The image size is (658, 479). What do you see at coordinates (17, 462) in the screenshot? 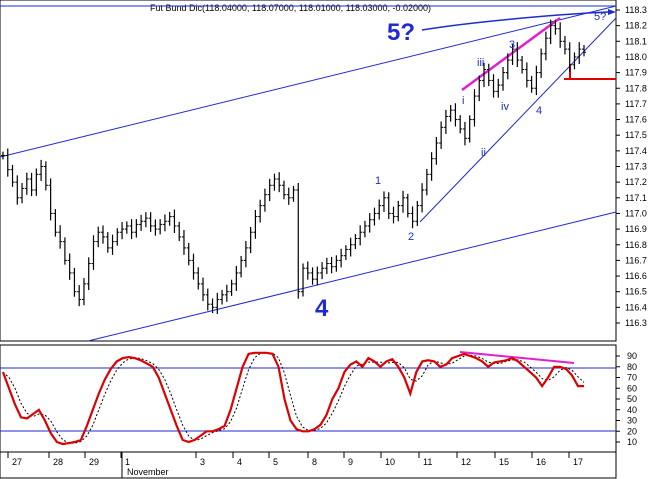
I see `time-tick-label: 27` at bounding box center [17, 462].